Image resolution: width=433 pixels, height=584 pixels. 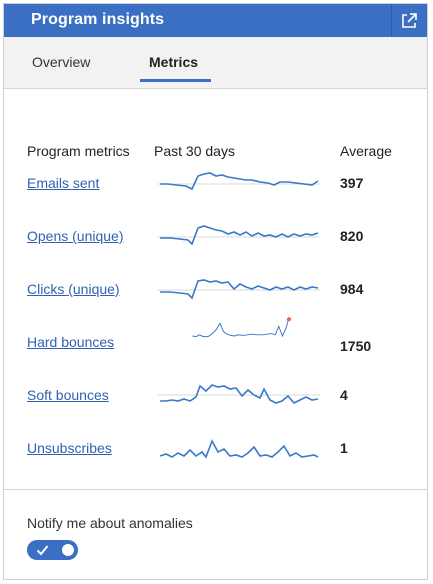 I want to click on metric-average-emails-sent: 397, so click(x=352, y=183).